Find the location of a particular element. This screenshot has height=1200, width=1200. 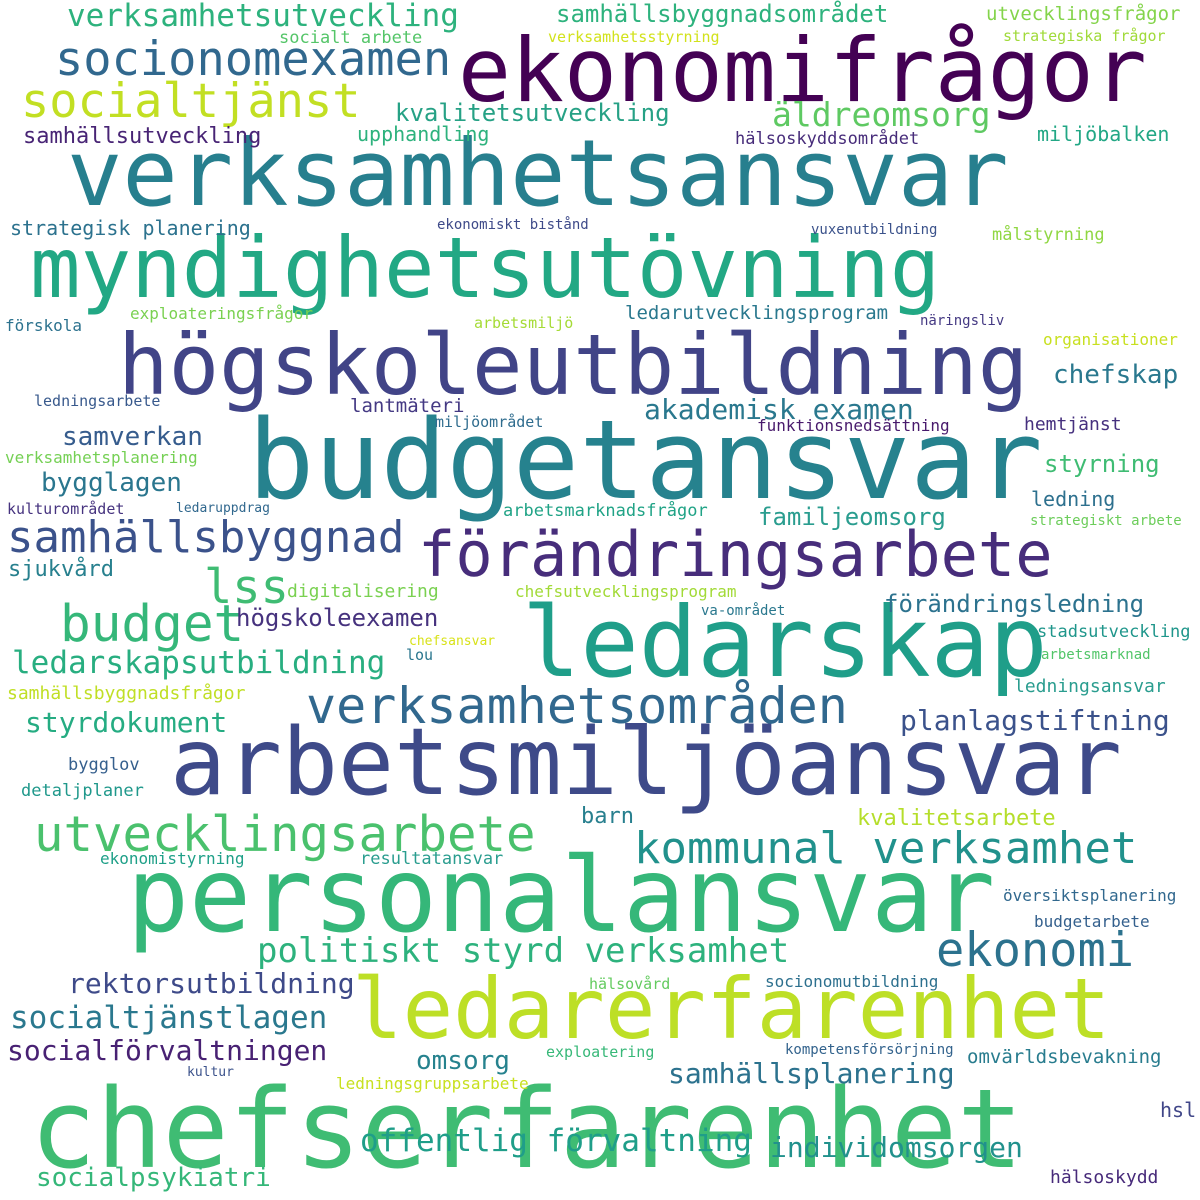

word: ledningsgruppsarbete is located at coordinates (432, 1083).